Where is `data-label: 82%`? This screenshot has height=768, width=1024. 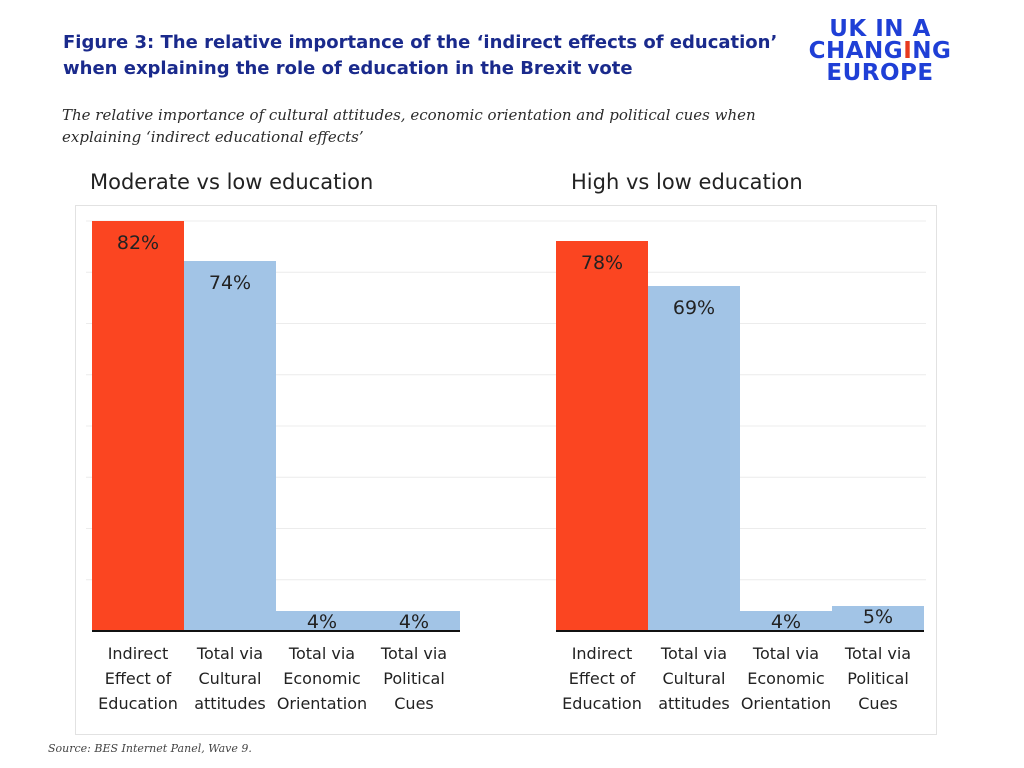
data-label: 82% is located at coordinates (138, 243).